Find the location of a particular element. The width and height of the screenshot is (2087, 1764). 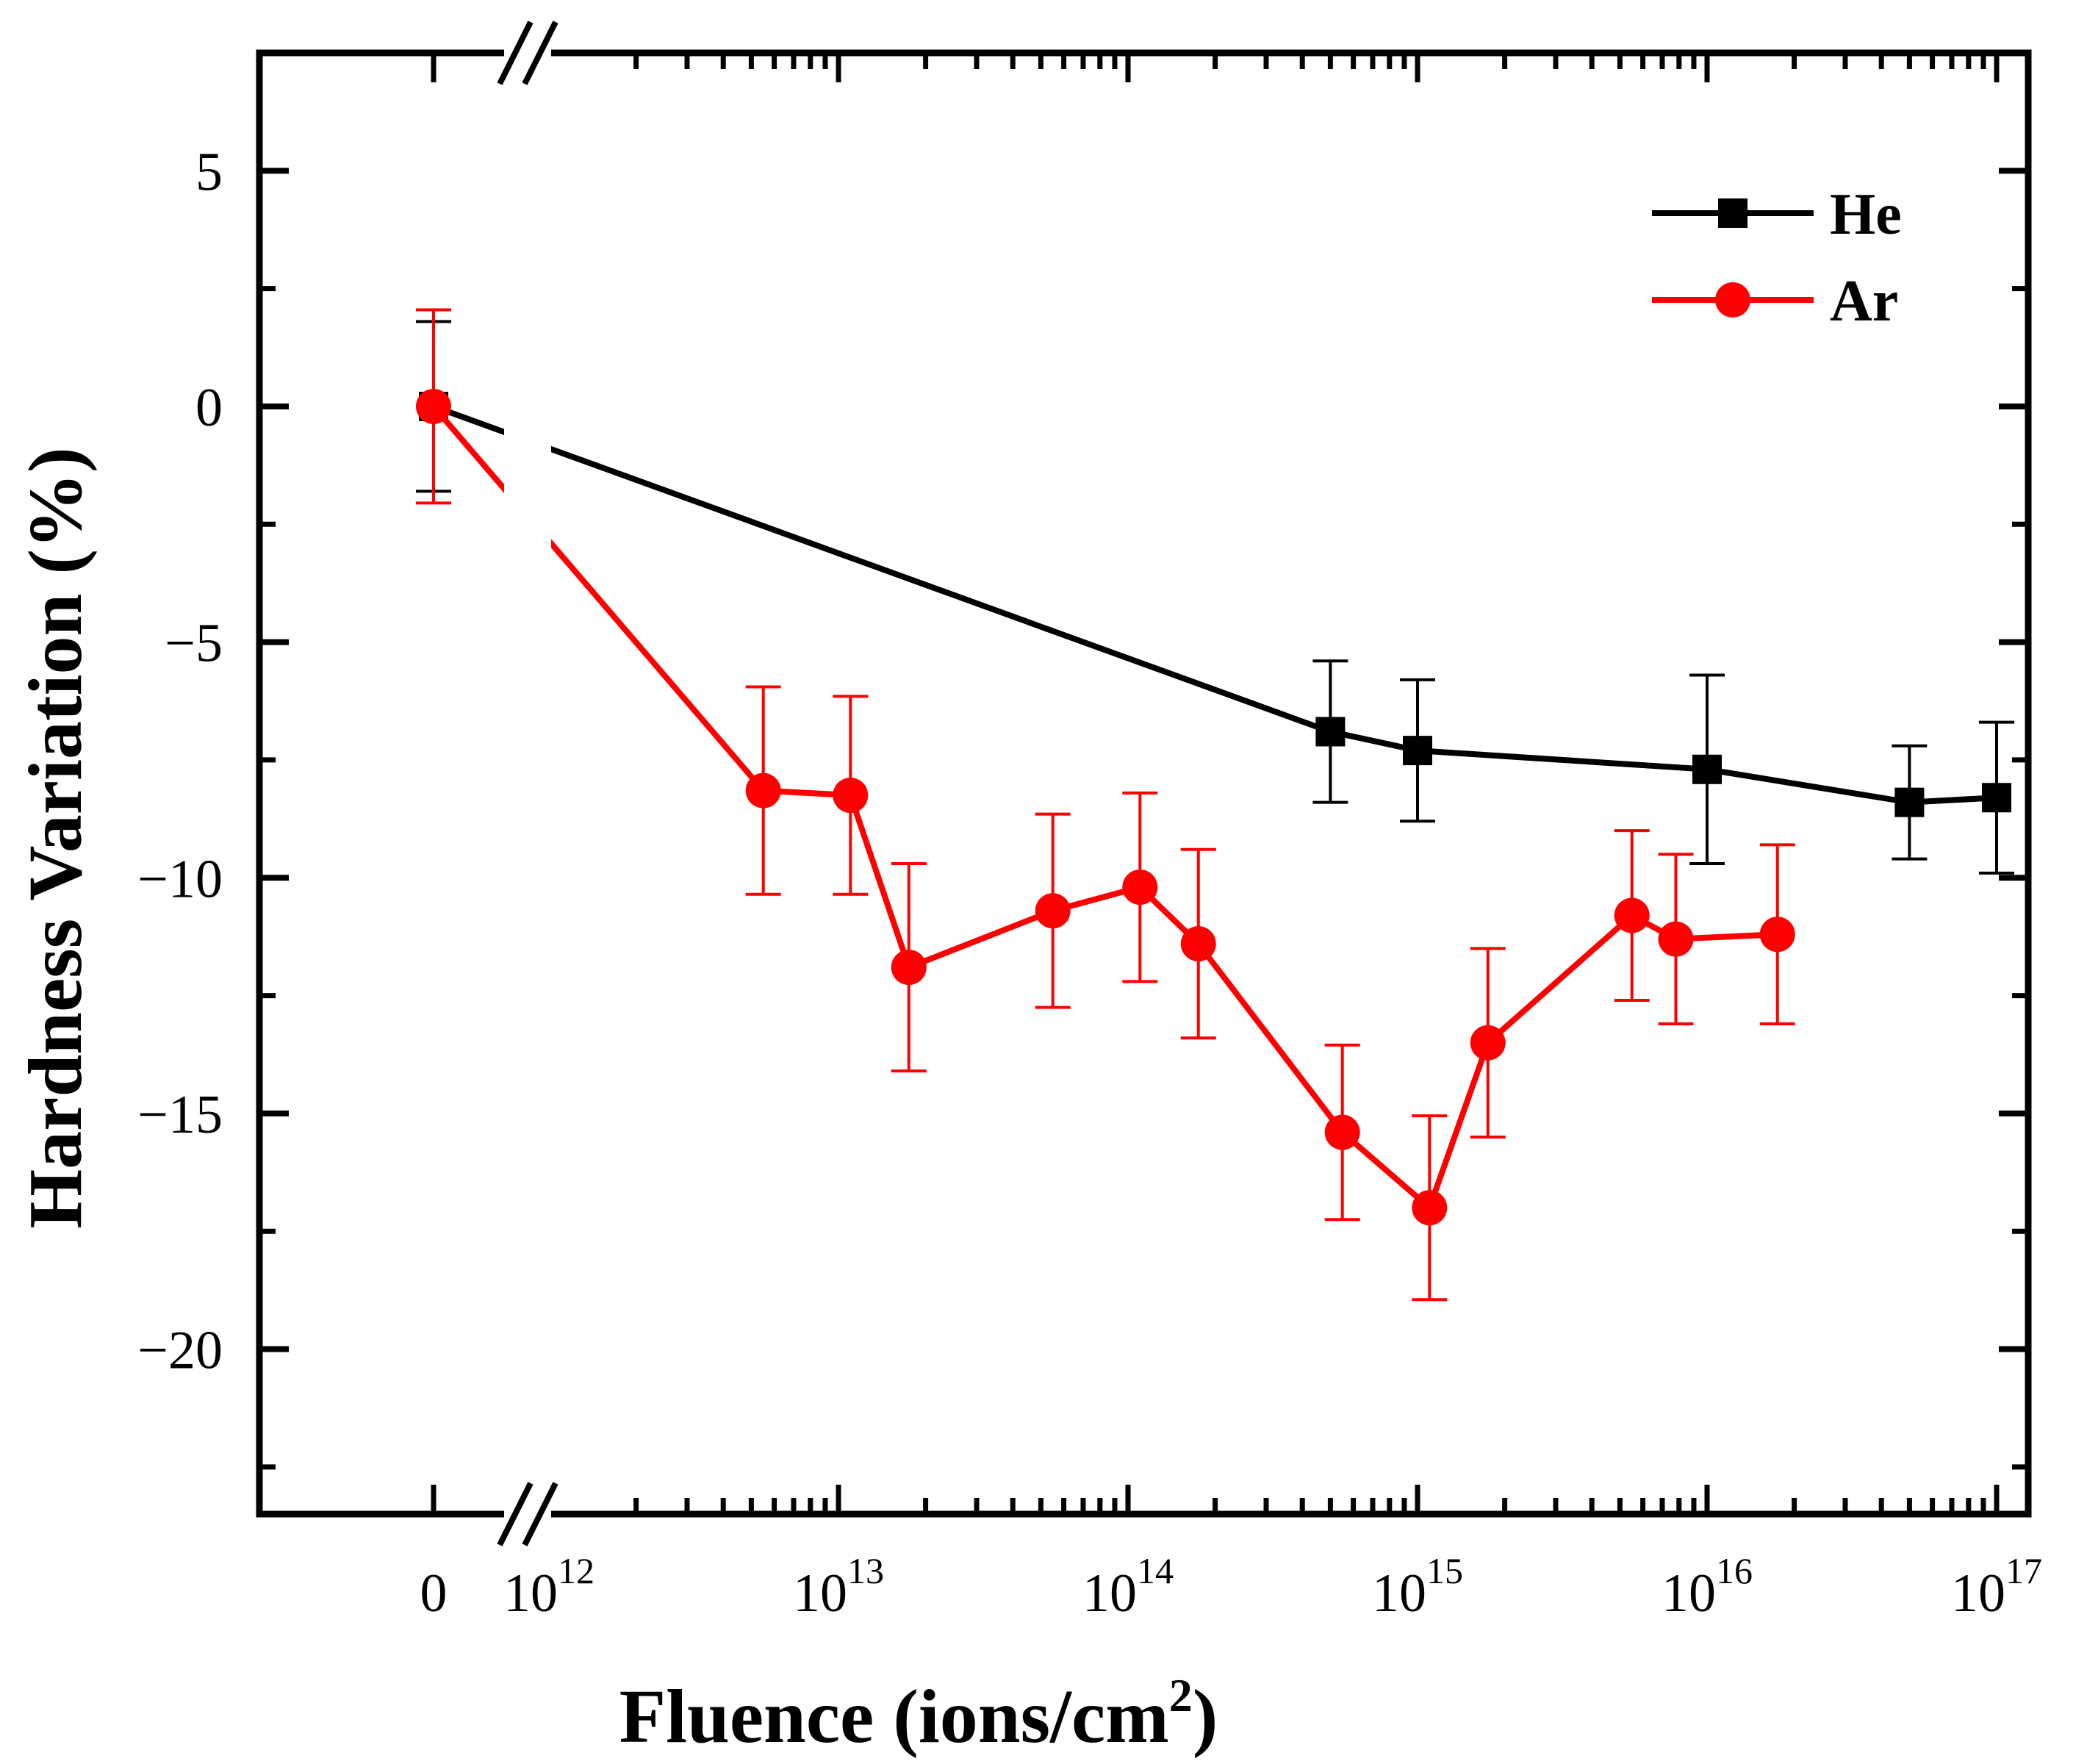

y-tick-label: 5 is located at coordinates (209, 172).